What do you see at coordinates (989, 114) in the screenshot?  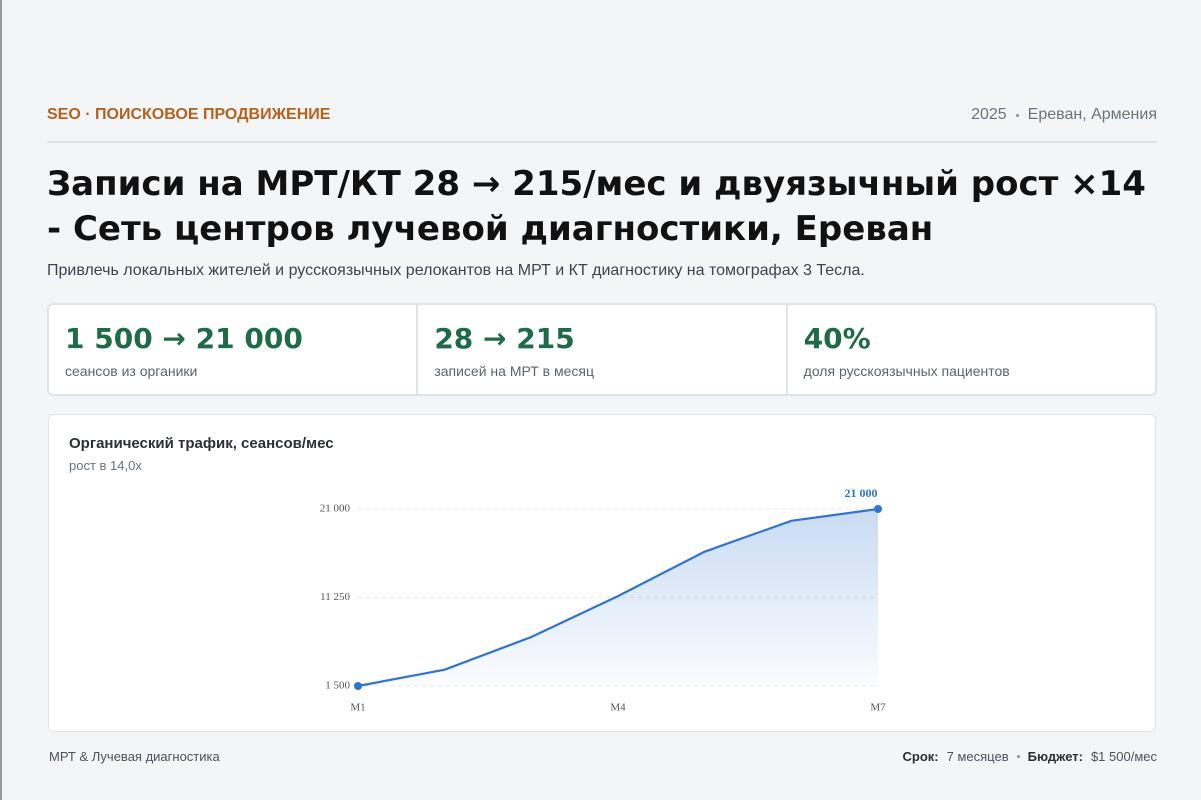 I see `year: 2025` at bounding box center [989, 114].